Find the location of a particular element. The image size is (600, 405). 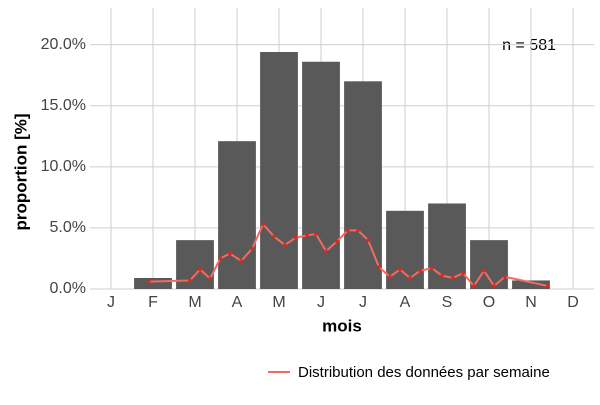

x-tick-label: F is located at coordinates (153, 302).